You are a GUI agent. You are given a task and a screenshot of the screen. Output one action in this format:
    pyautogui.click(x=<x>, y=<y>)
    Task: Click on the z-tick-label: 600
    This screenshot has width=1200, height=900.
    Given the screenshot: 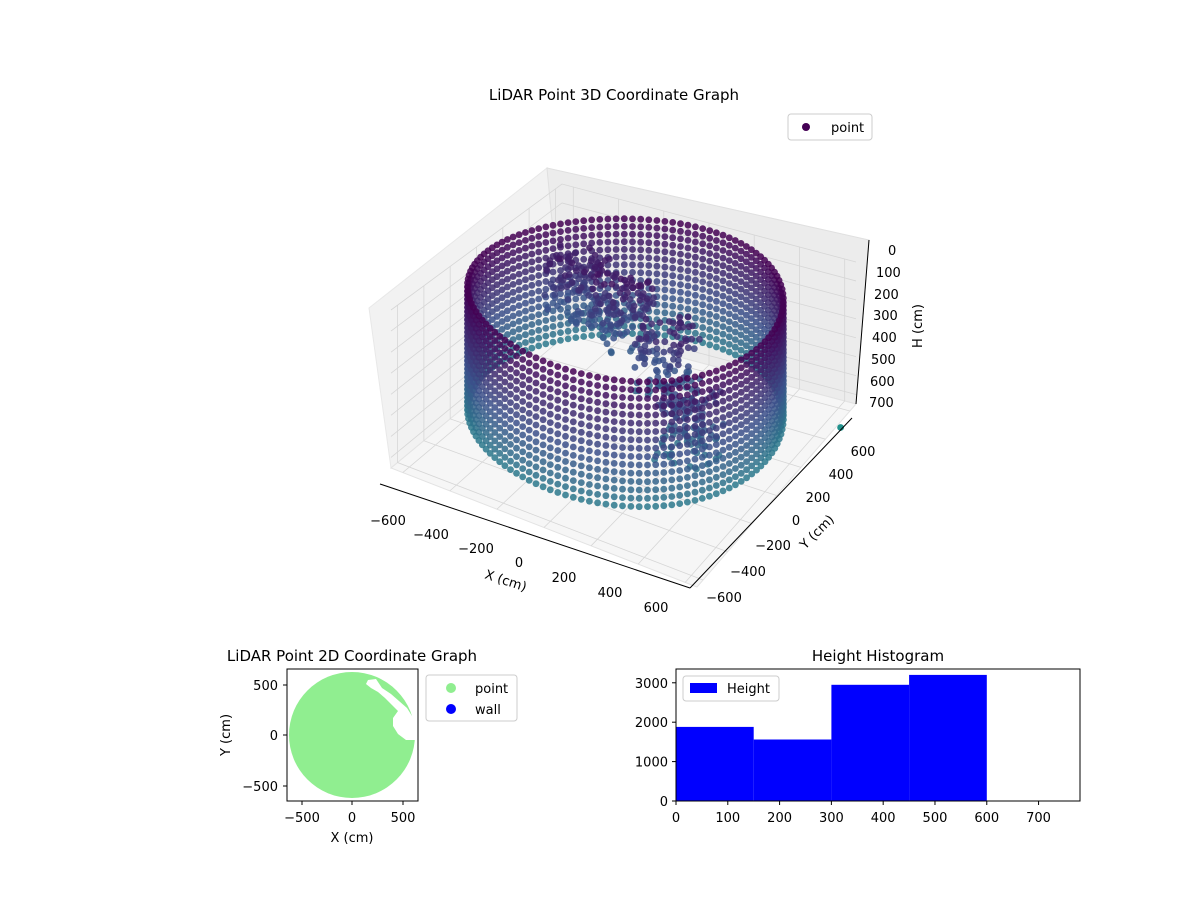 What is the action you would take?
    pyautogui.click(x=882, y=382)
    